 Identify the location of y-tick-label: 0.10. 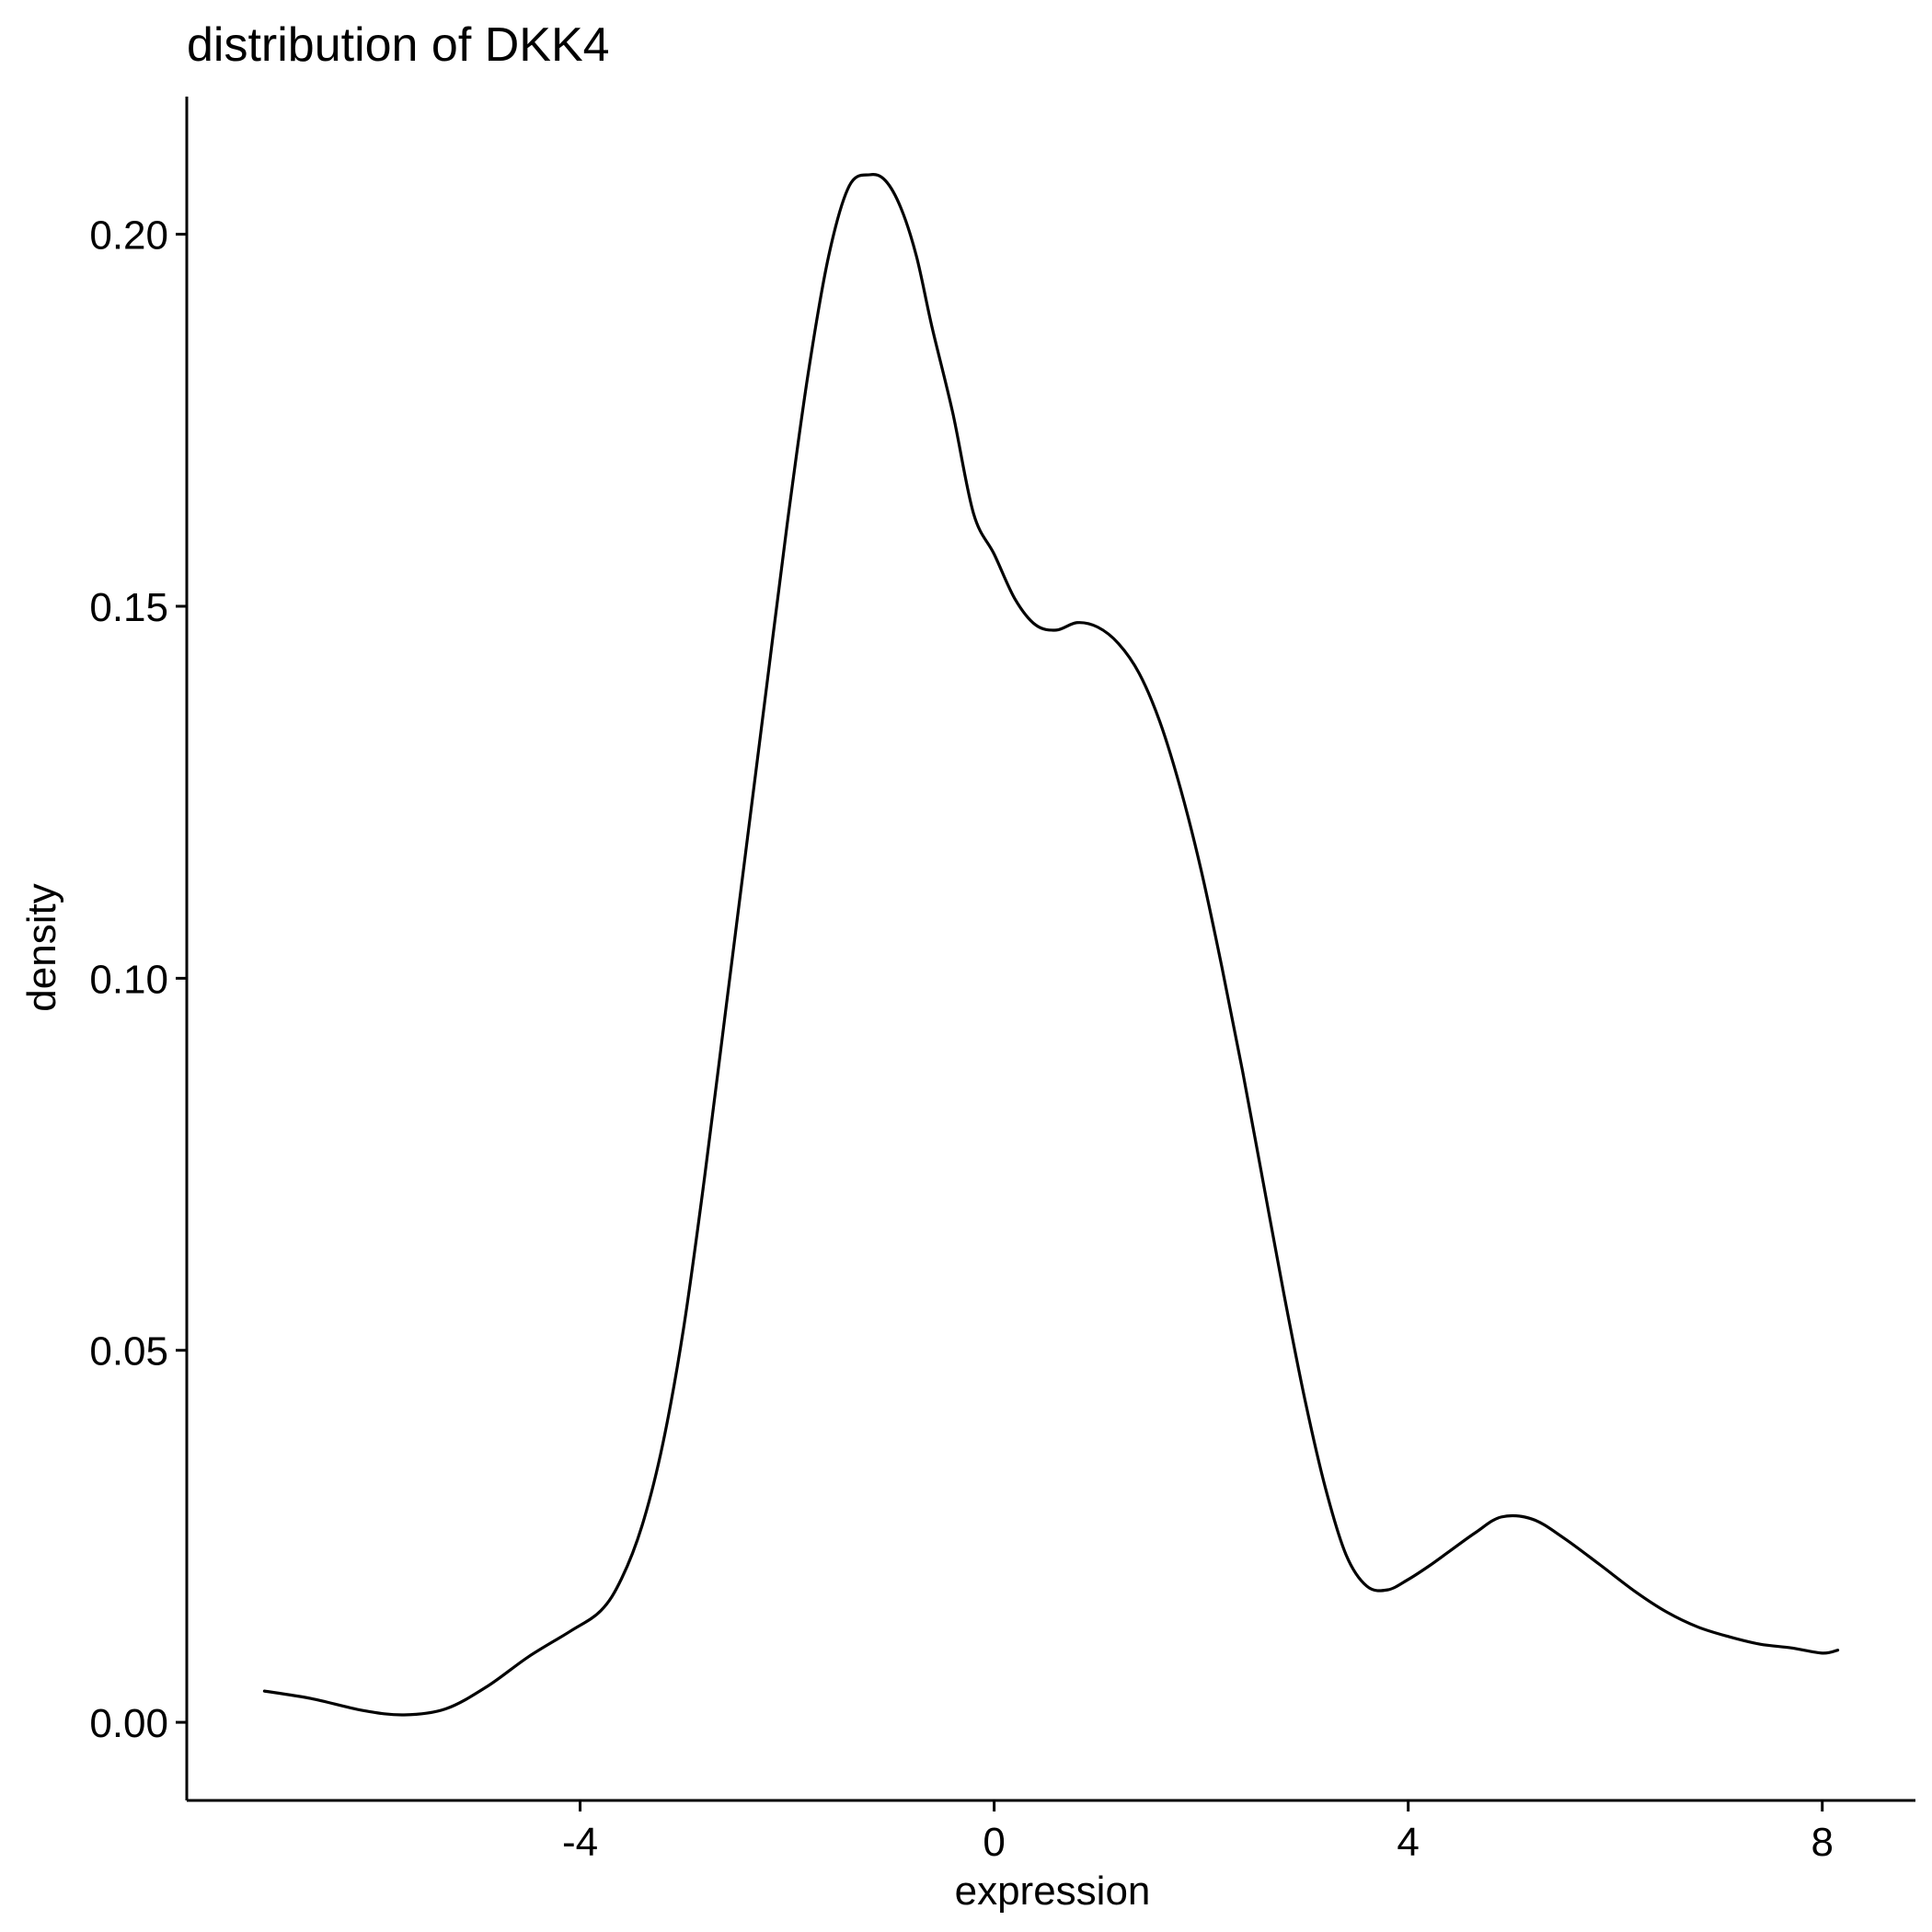
(128, 979).